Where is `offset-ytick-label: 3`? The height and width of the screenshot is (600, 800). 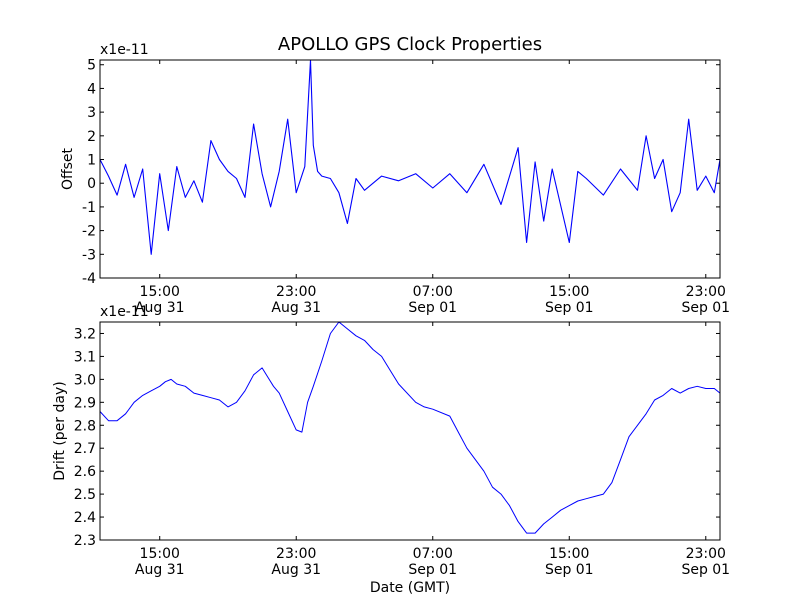 offset-ytick-label: 3 is located at coordinates (91, 113).